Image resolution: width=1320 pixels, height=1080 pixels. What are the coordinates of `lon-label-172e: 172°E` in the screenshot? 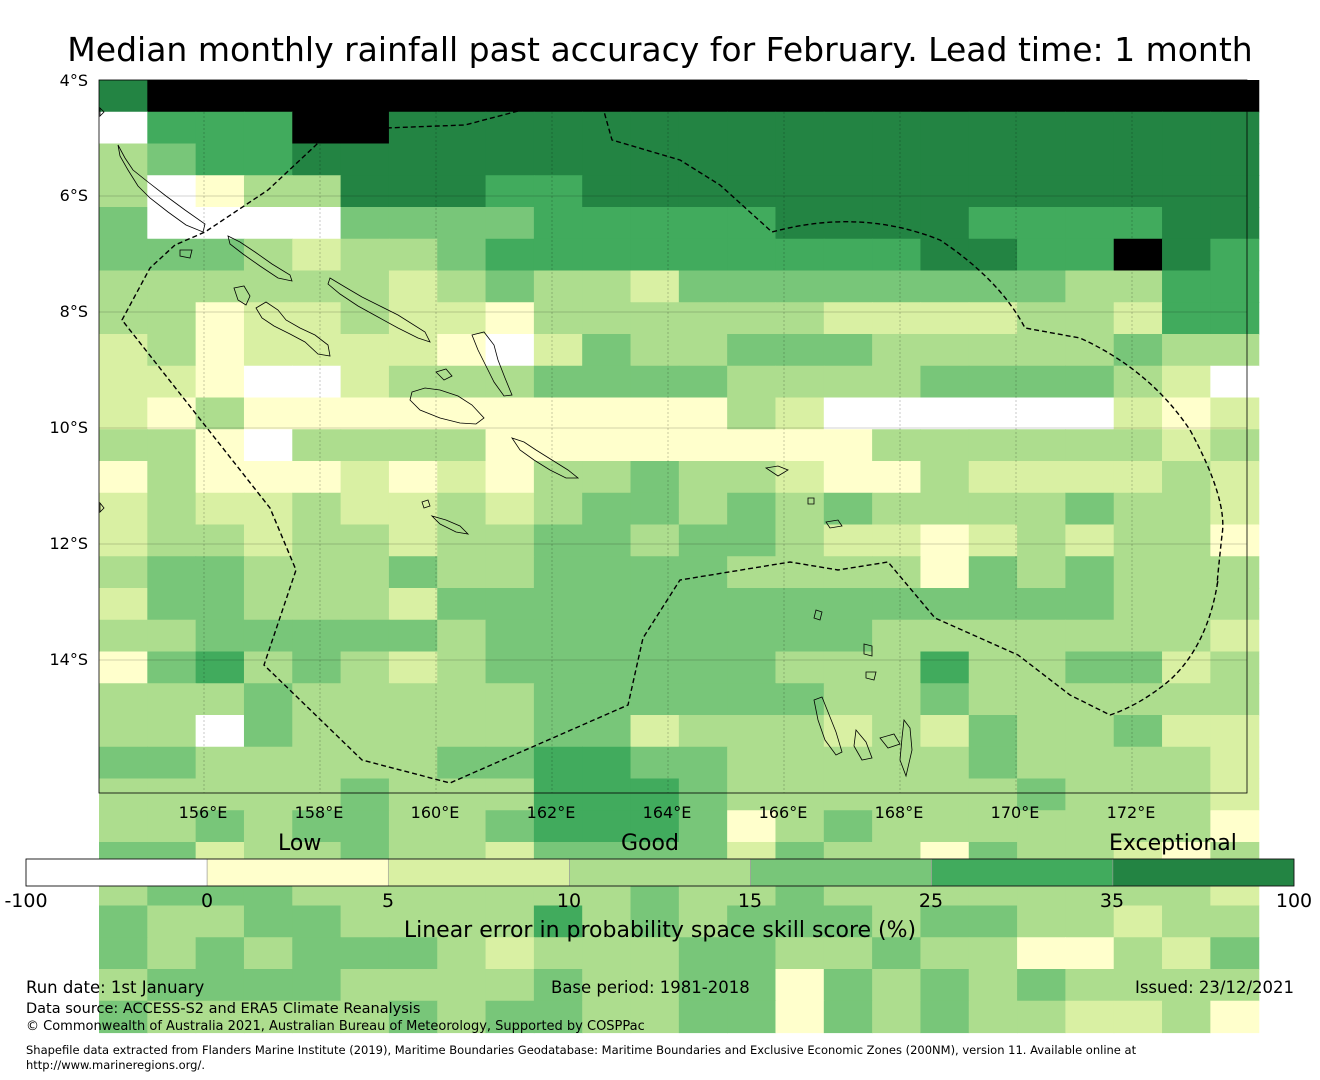 It's located at (1131, 812).